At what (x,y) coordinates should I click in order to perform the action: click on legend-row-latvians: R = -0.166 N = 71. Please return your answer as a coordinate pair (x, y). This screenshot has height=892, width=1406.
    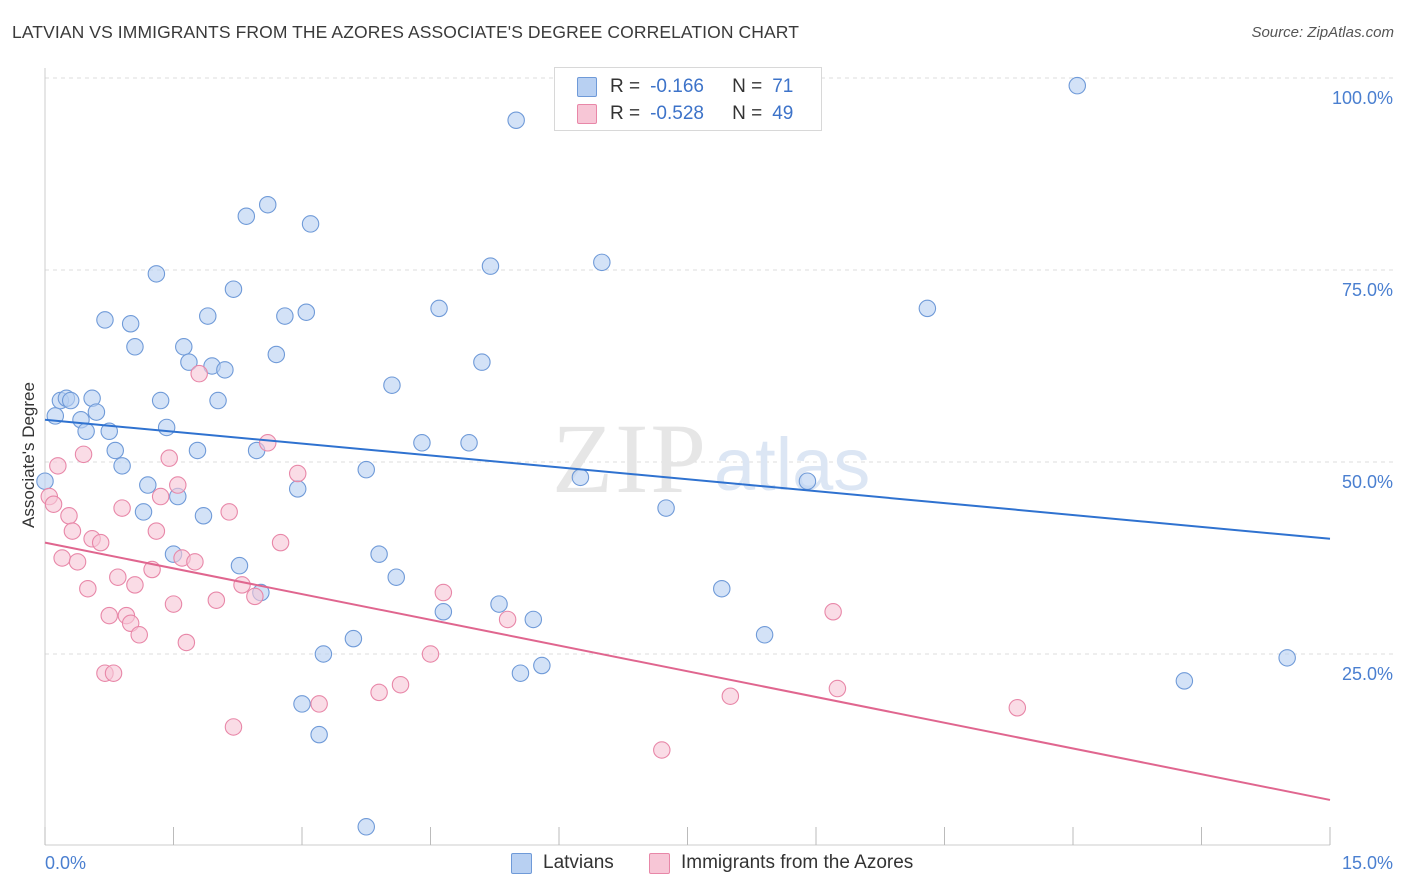
    Looking at the image, I should click on (685, 87).